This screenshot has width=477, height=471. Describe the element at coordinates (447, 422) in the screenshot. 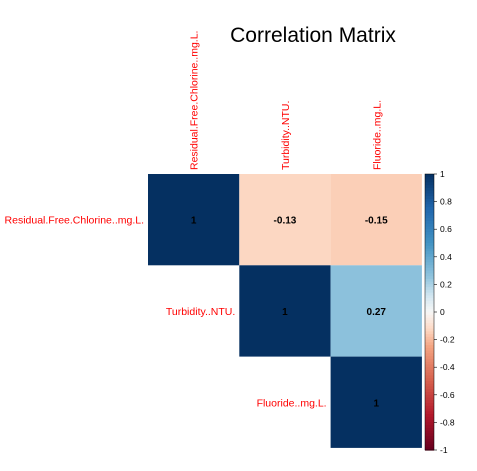

I see `colorbar-tick-label: -0.8` at that location.